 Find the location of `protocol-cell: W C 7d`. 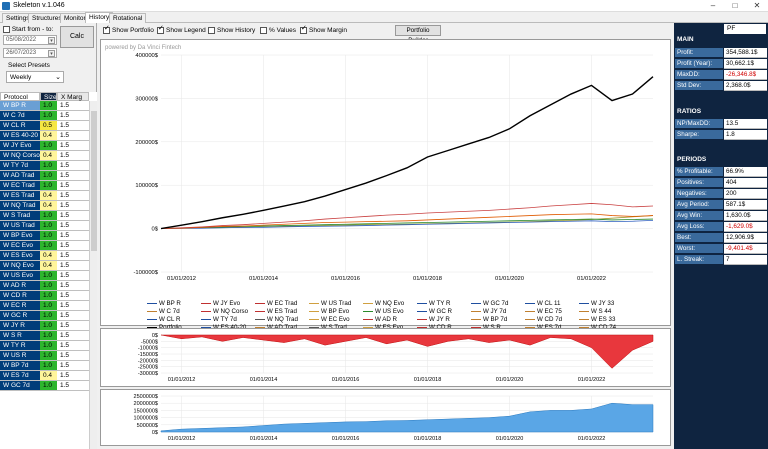

protocol-cell: W C 7d is located at coordinates (20, 116).